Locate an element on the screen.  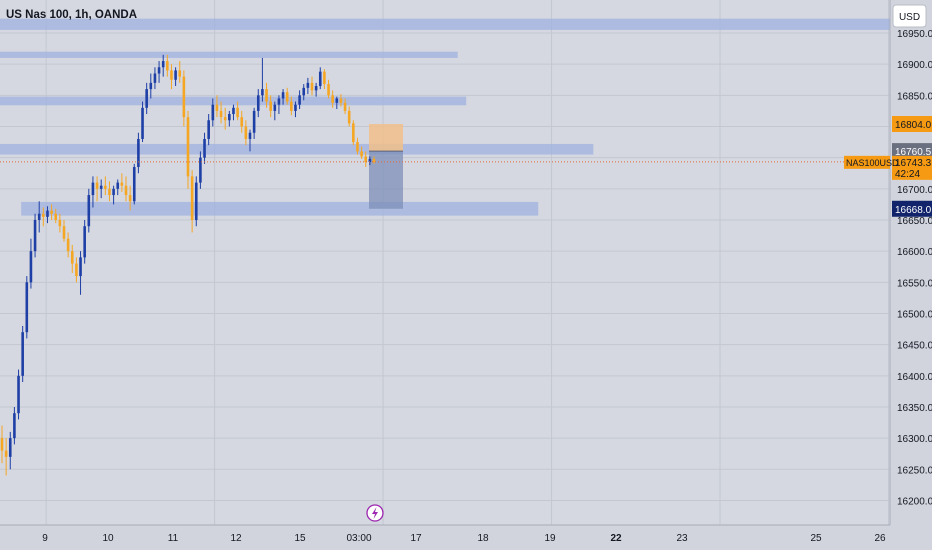
time-label: 11 is located at coordinates (173, 538).